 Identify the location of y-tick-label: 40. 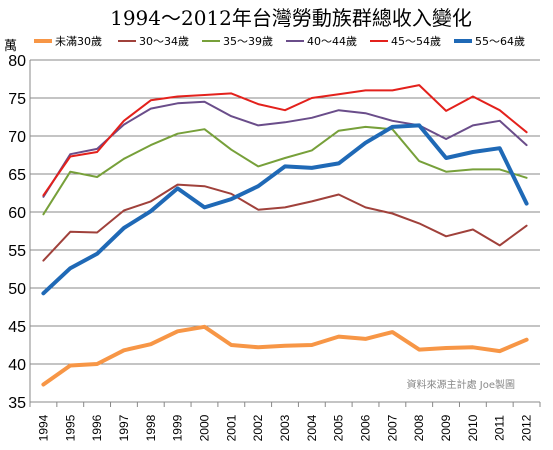
(17, 365).